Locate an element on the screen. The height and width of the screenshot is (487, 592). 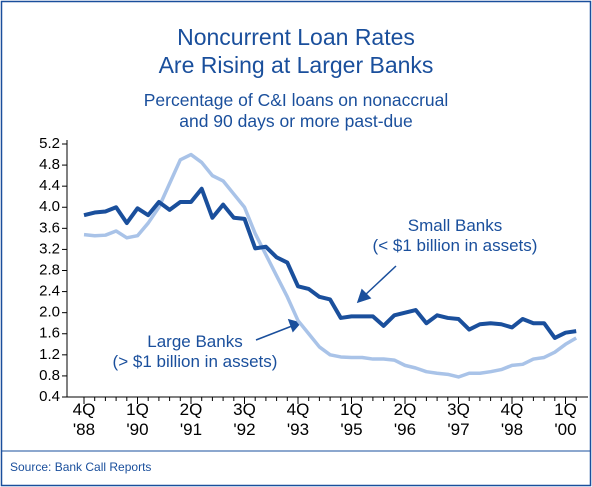
y-tick-label: 2.8 is located at coordinates (49, 269).